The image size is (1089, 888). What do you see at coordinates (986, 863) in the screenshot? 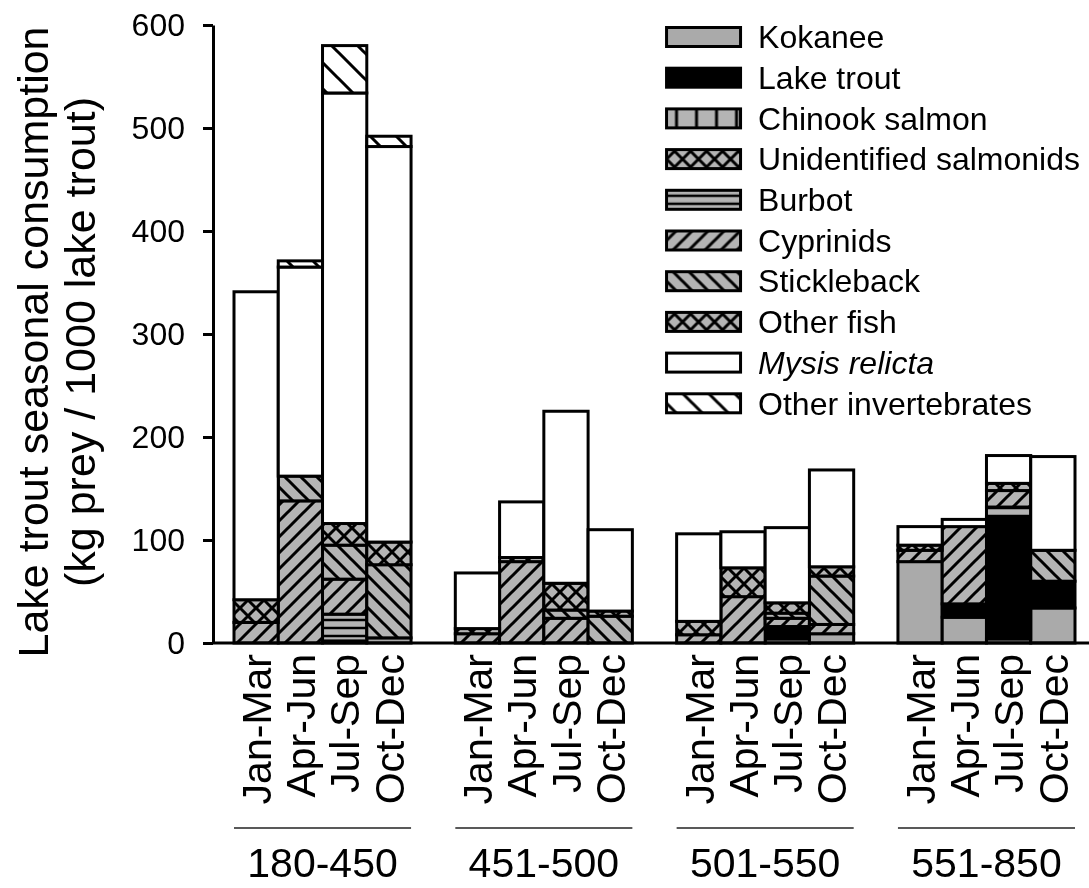
I see `text: 551-850` at bounding box center [986, 863].